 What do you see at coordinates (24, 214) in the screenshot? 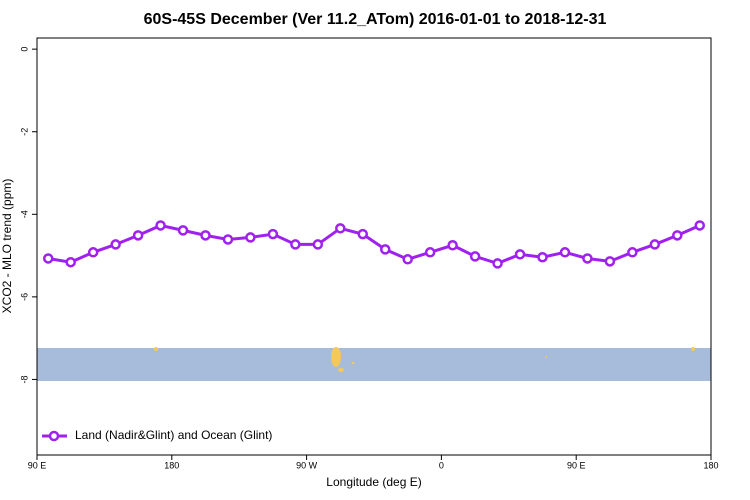
I see `y-tick-label: -4` at bounding box center [24, 214].